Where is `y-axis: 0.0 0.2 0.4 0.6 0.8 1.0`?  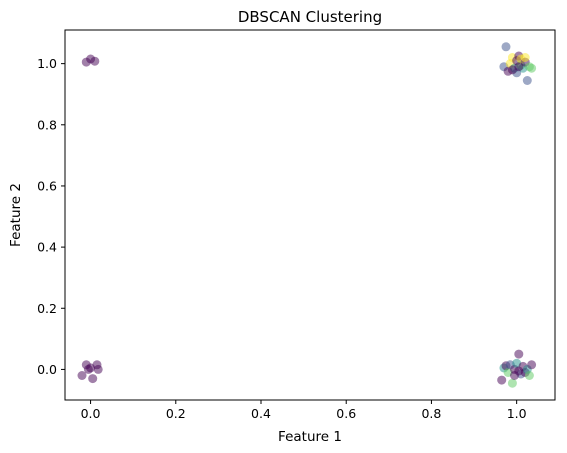
y-axis: 0.0 0.2 0.4 0.6 0.8 1.0 is located at coordinates (51, 216).